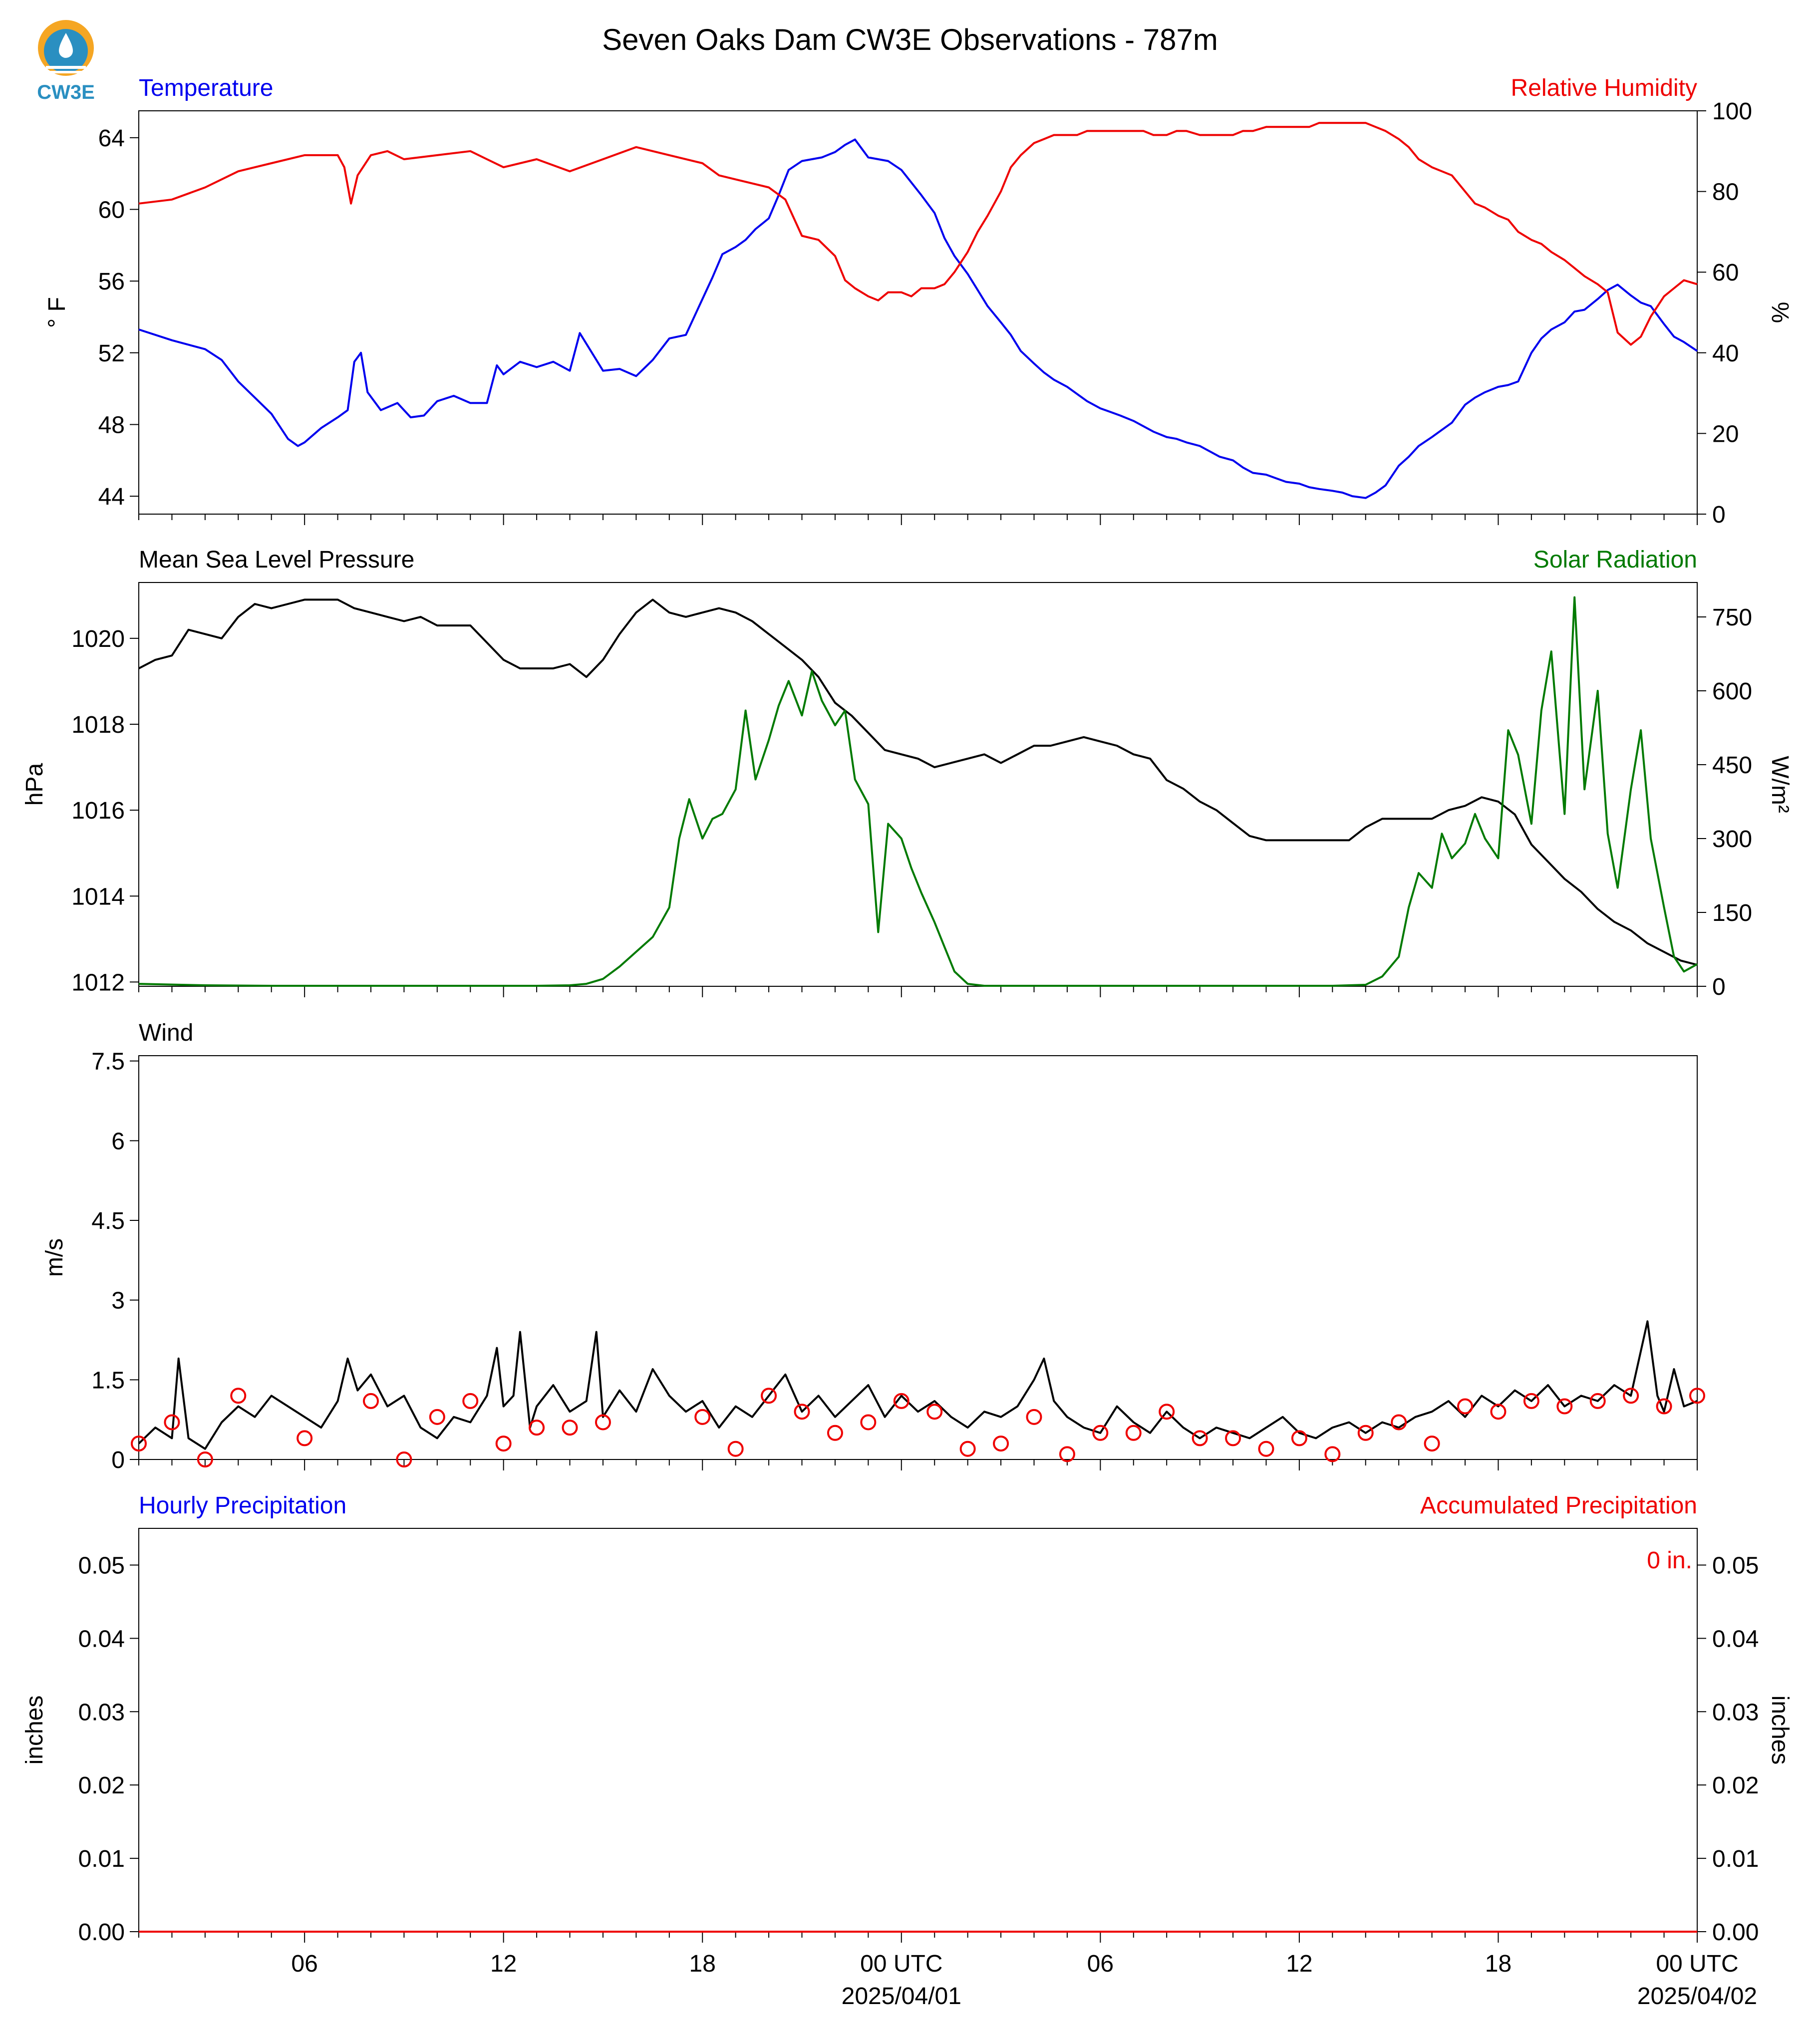  I want to click on y-tick-label-left: 0.00, so click(101, 1932).